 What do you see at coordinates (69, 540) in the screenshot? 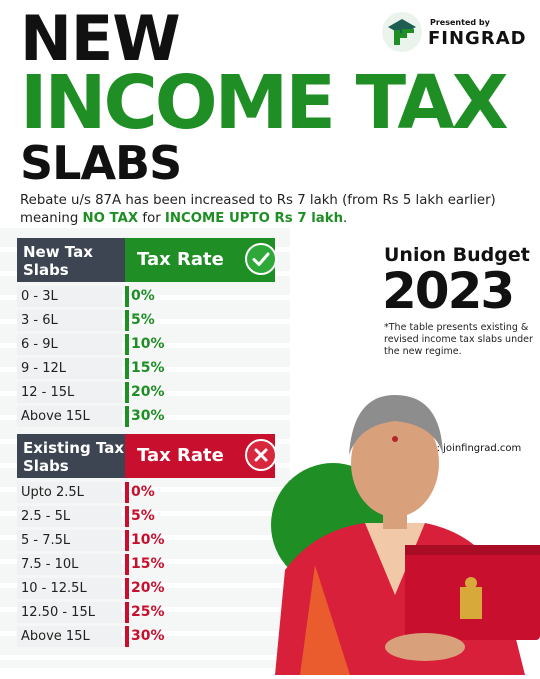
I see `slab-cell: 5 - 7.5L` at bounding box center [69, 540].